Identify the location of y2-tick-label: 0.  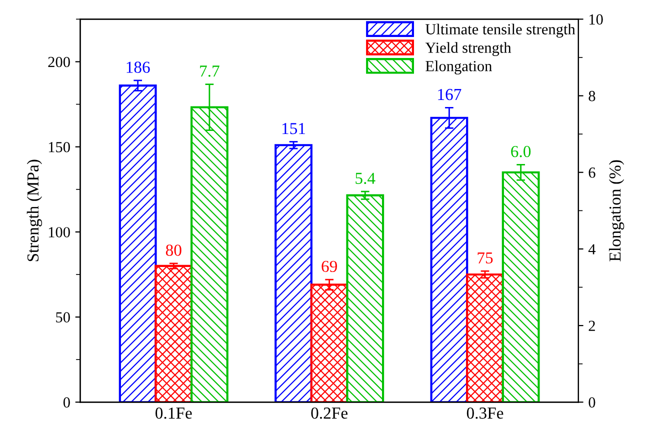
(592, 402).